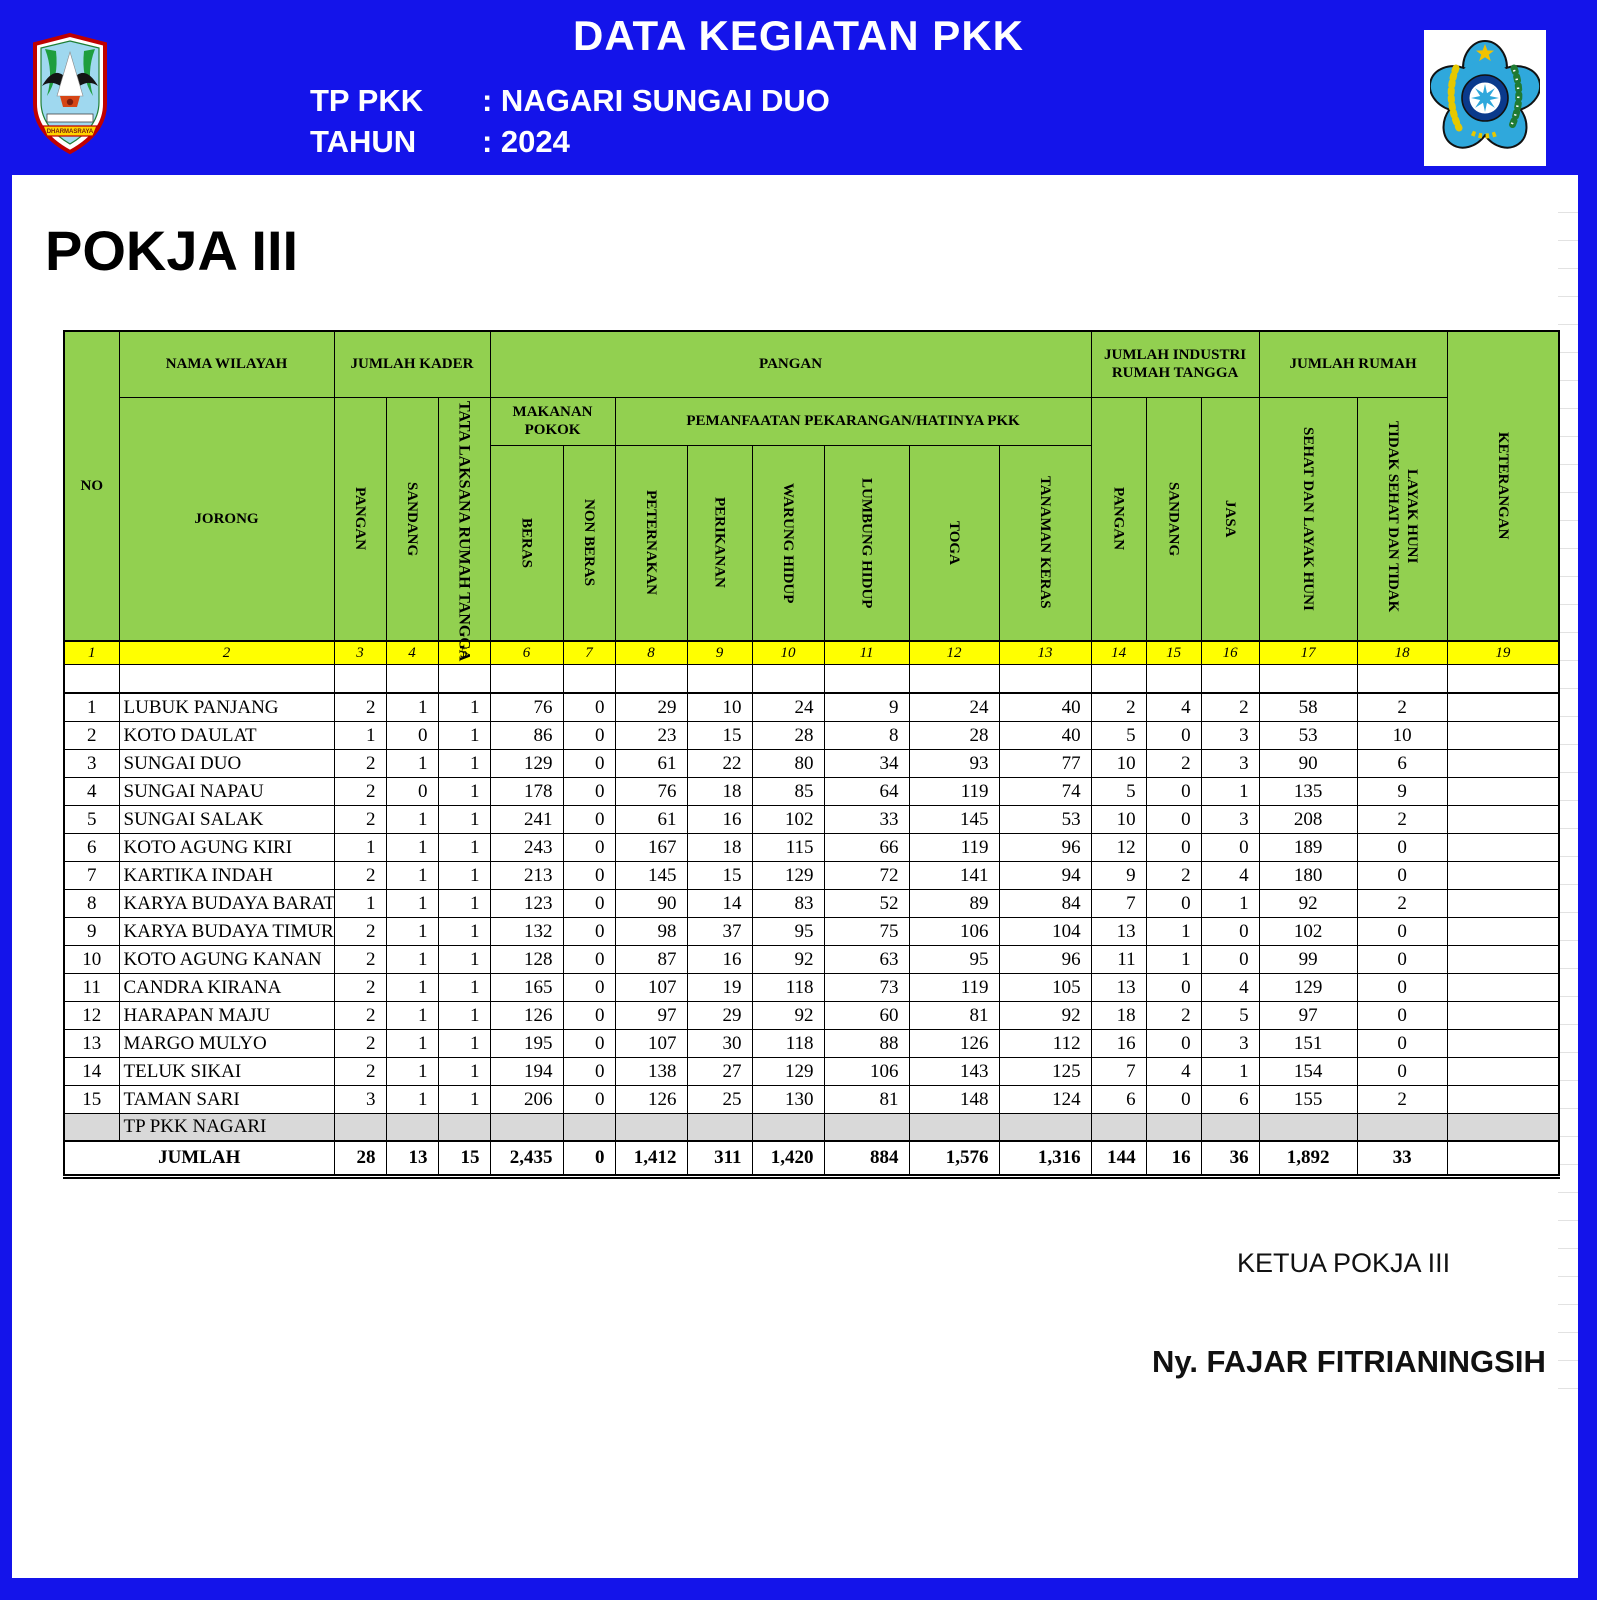  I want to click on col-group-jumlah-kader: JUMLAH KADER, so click(412, 364).